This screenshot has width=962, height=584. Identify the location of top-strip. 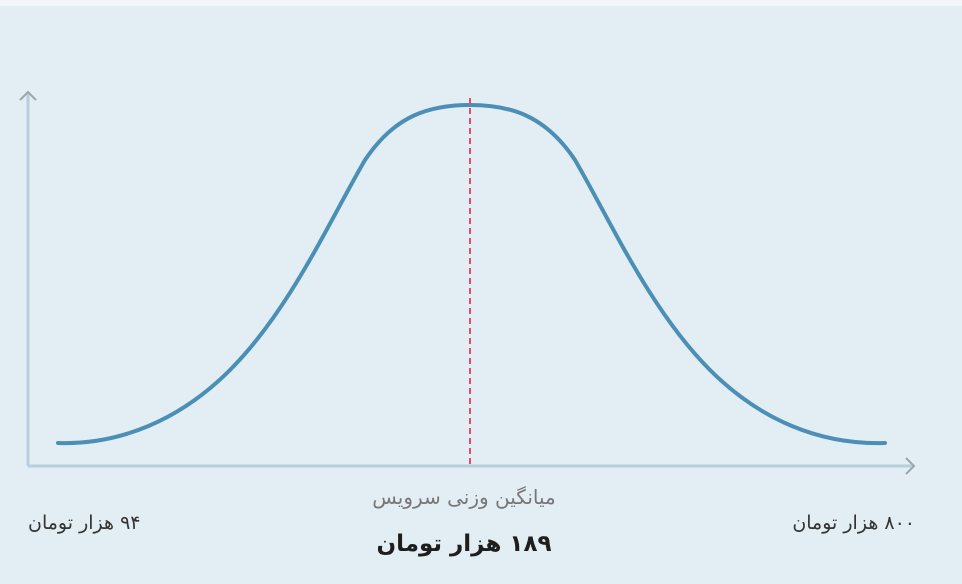
(481, 3).